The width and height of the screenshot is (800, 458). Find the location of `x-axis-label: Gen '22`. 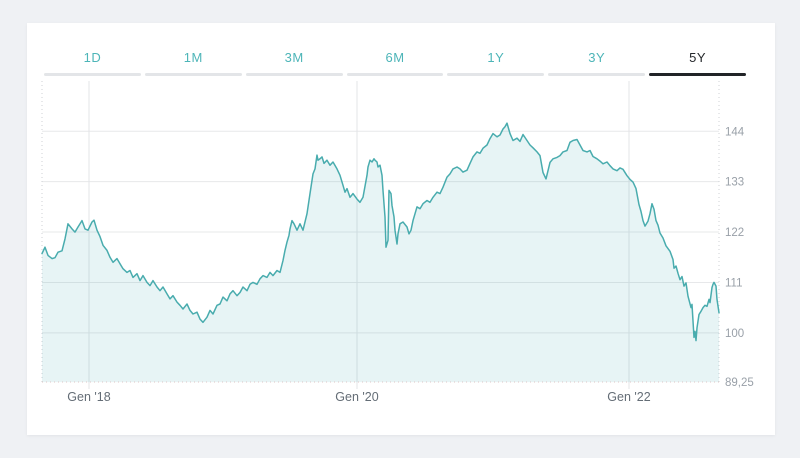

x-axis-label: Gen '22 is located at coordinates (628, 397).